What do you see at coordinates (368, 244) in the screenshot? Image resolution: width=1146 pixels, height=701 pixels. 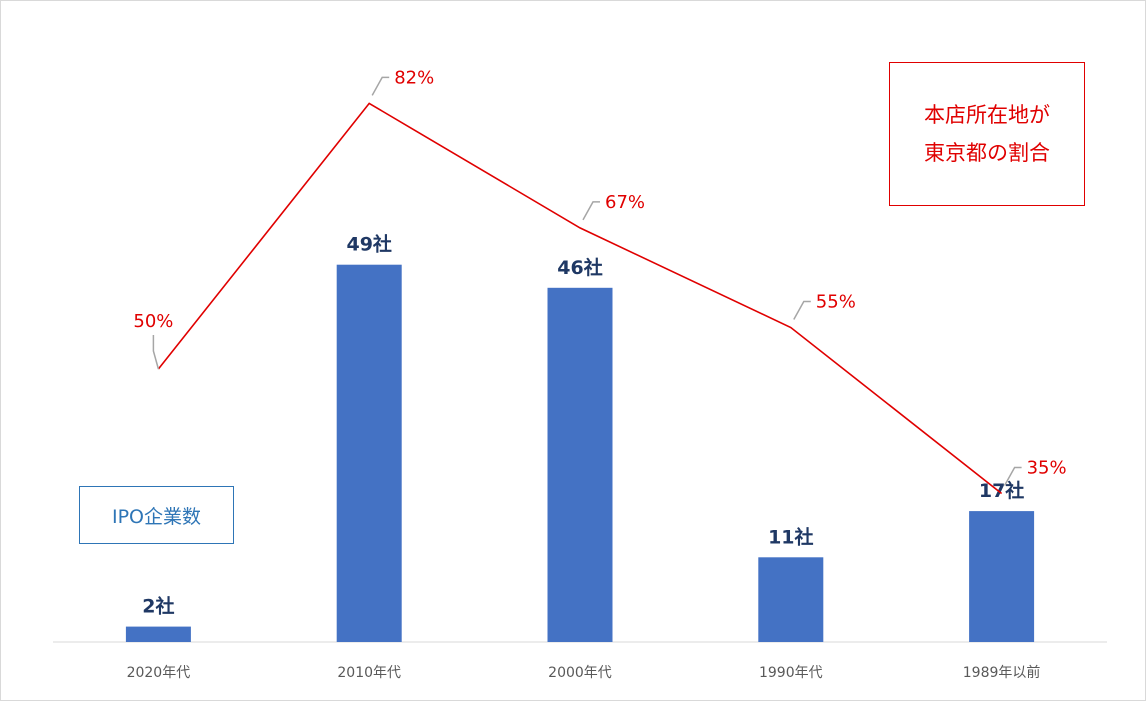 I see `bar-label-1: 49社` at bounding box center [368, 244].